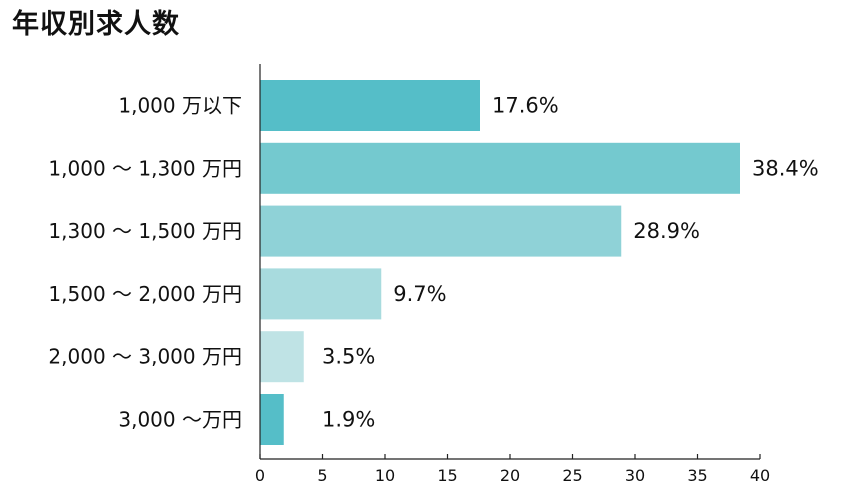 This screenshot has width=850, height=500. What do you see at coordinates (180, 106) in the screenshot?
I see `category-label: 1,000 万以下` at bounding box center [180, 106].